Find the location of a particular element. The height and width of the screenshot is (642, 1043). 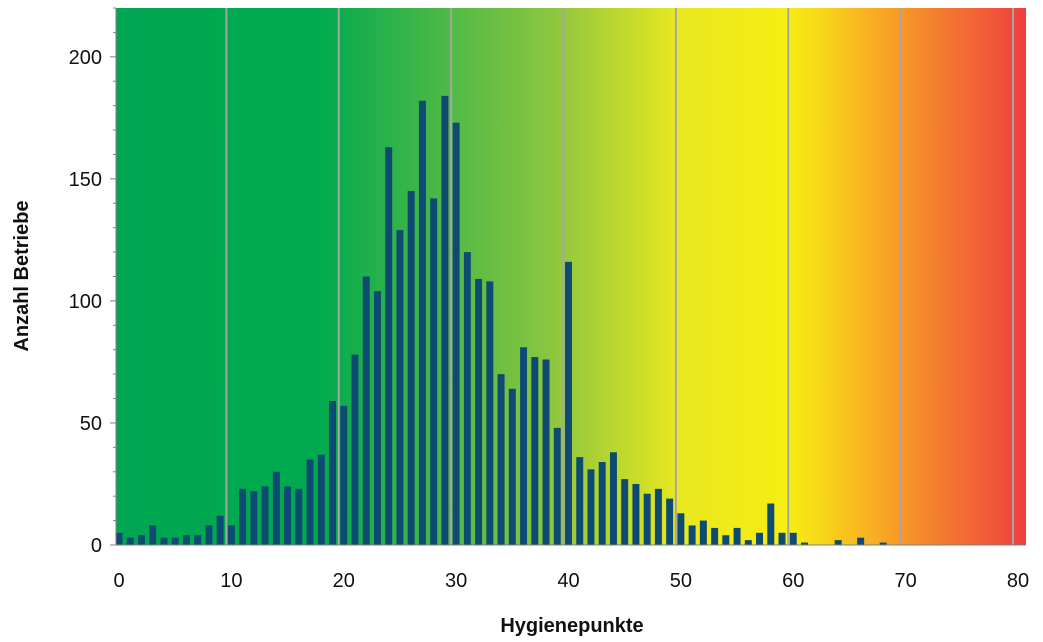

x-axis-title: Hygienepunkte is located at coordinates (571, 626).